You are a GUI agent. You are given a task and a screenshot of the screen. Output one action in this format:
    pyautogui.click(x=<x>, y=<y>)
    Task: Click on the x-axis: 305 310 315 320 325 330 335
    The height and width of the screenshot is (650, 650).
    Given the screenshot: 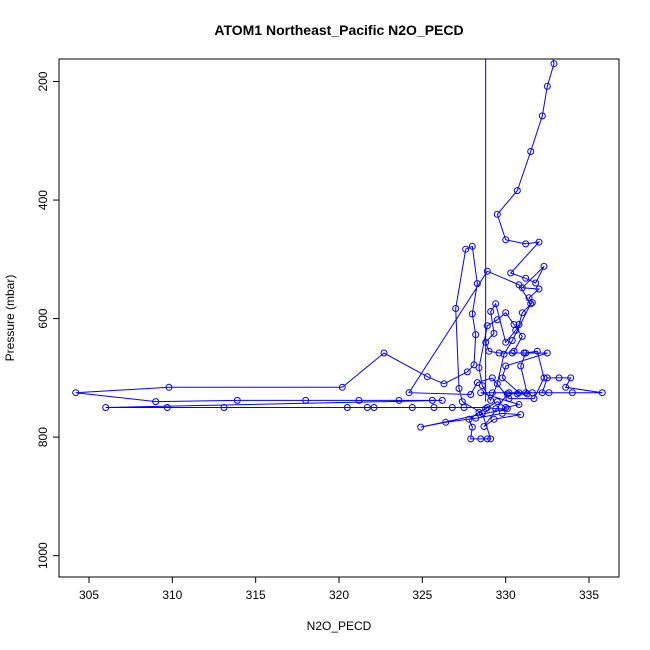 What is the action you would take?
    pyautogui.click(x=339, y=589)
    